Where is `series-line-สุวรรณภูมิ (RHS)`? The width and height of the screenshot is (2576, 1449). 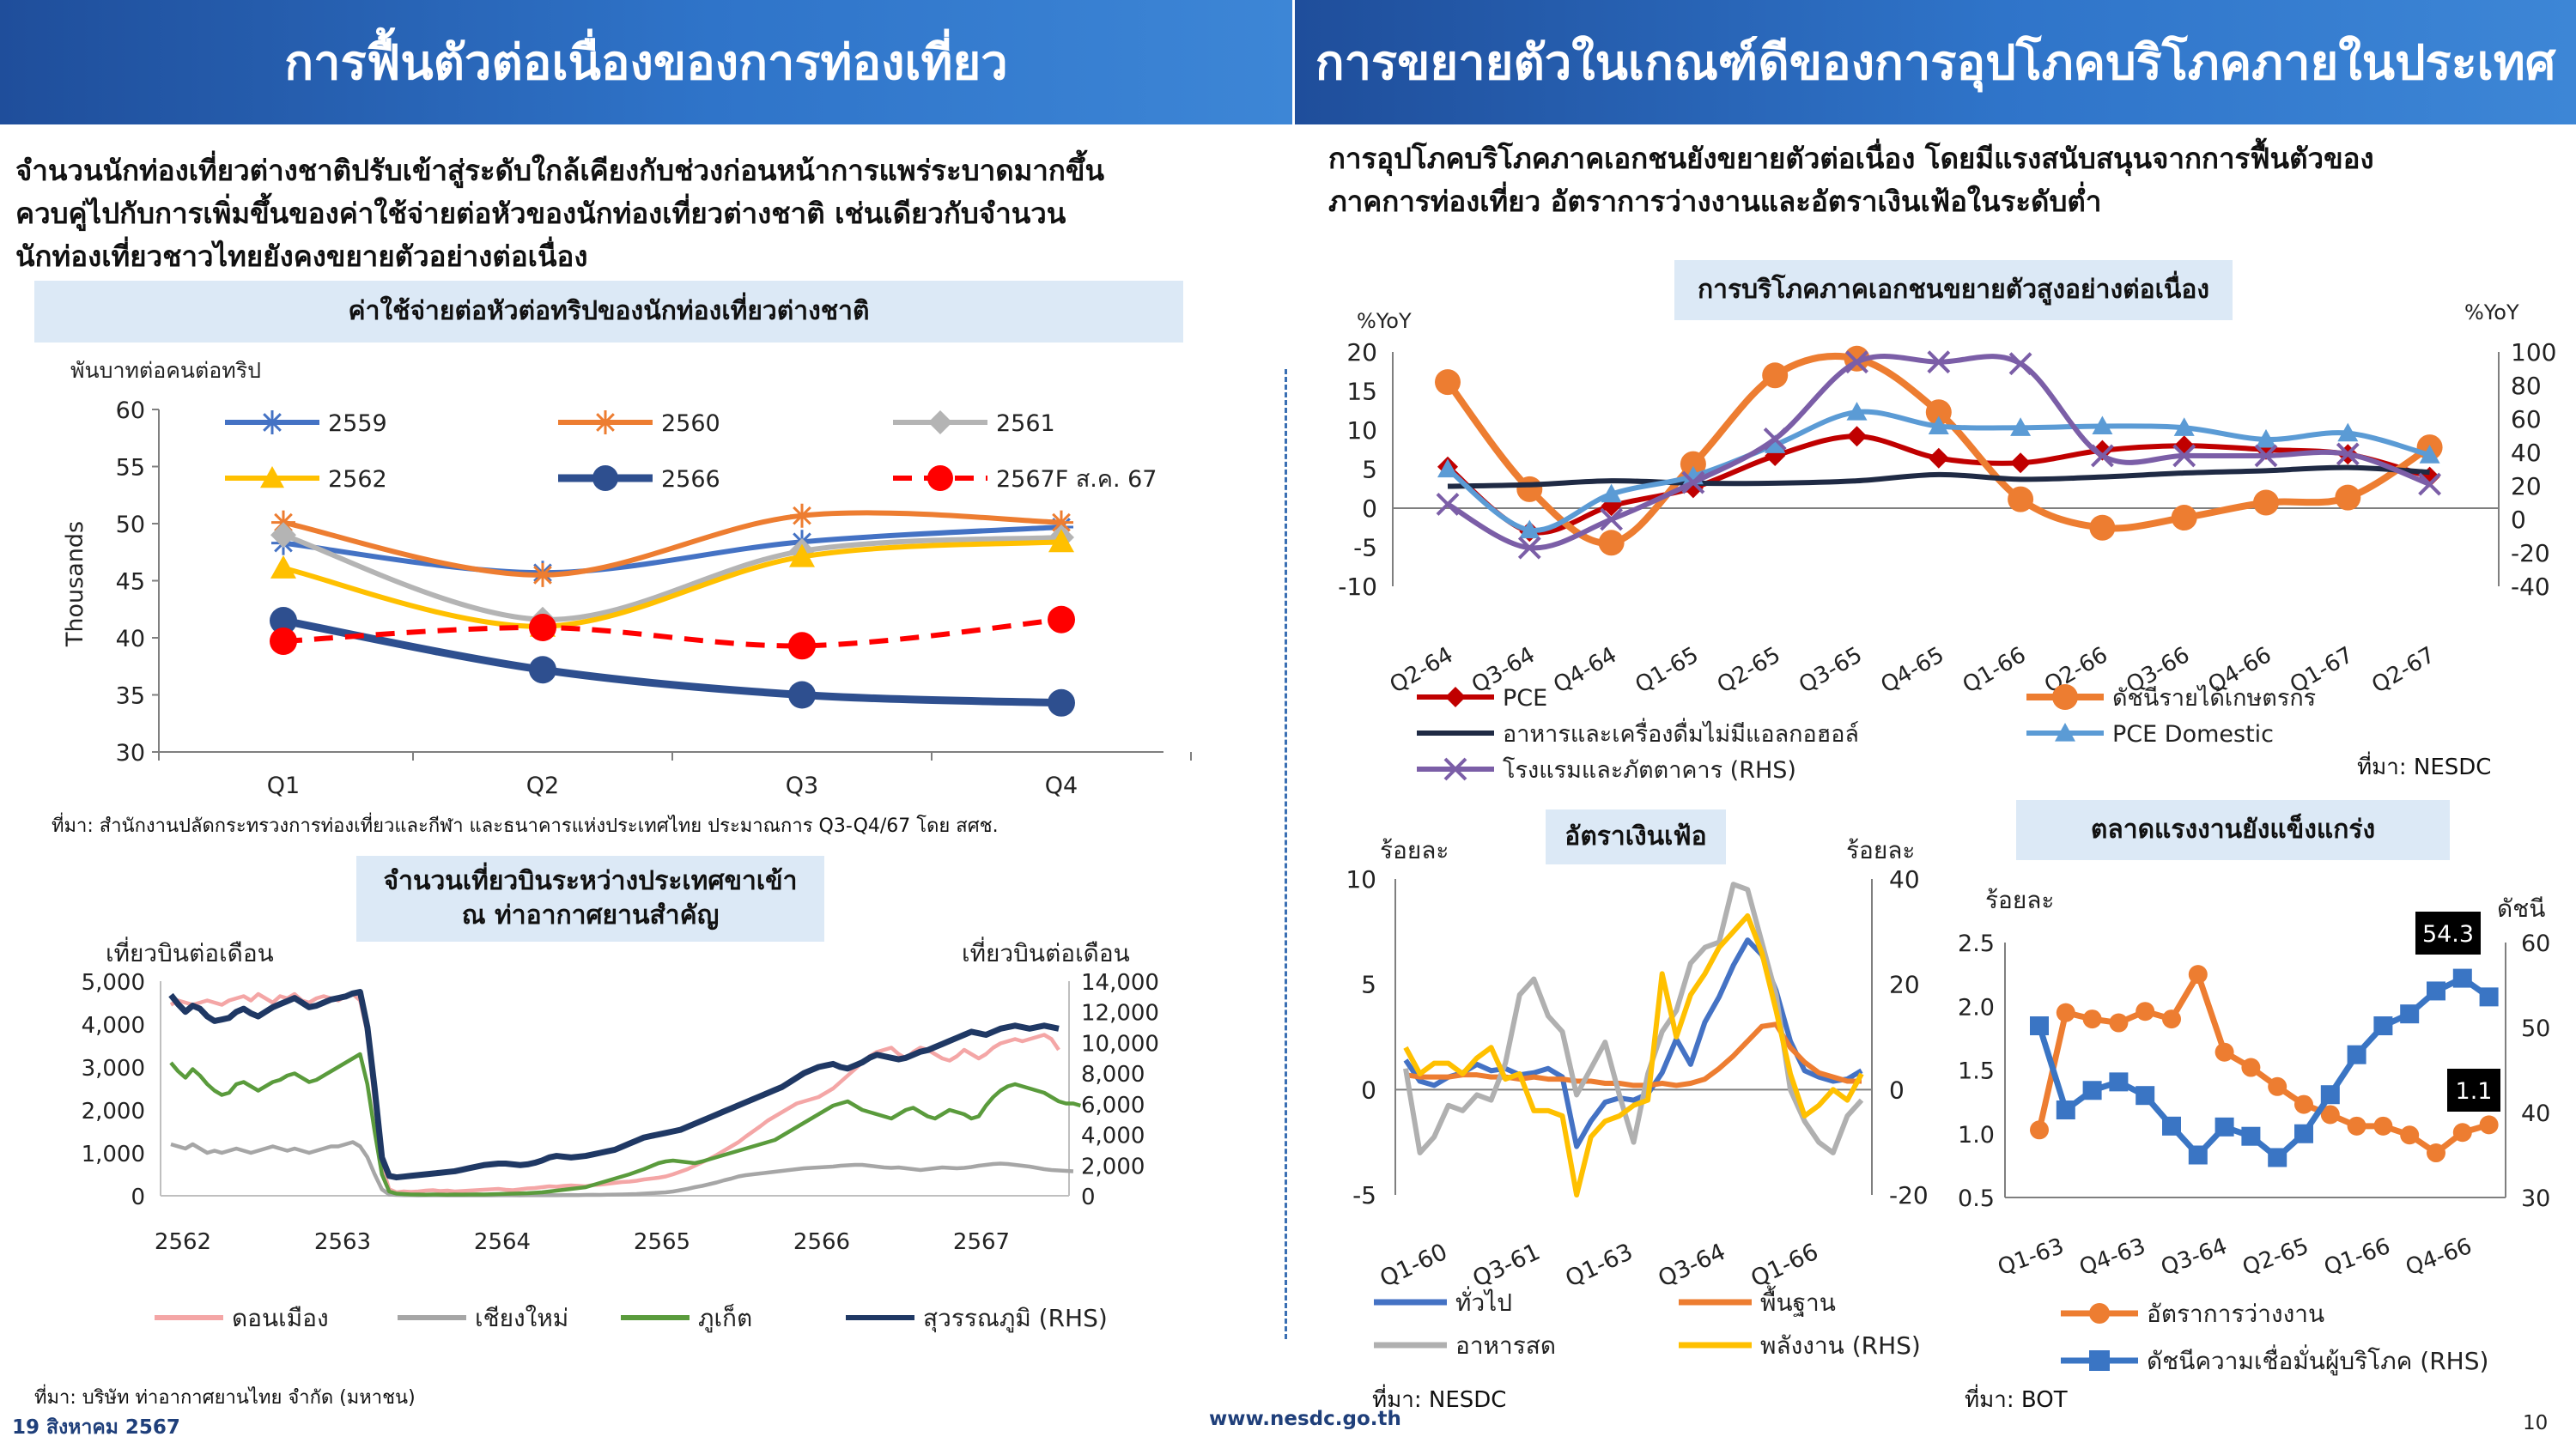
series-line-สุวรรณภูมิ (RHS) is located at coordinates (614, 1085).